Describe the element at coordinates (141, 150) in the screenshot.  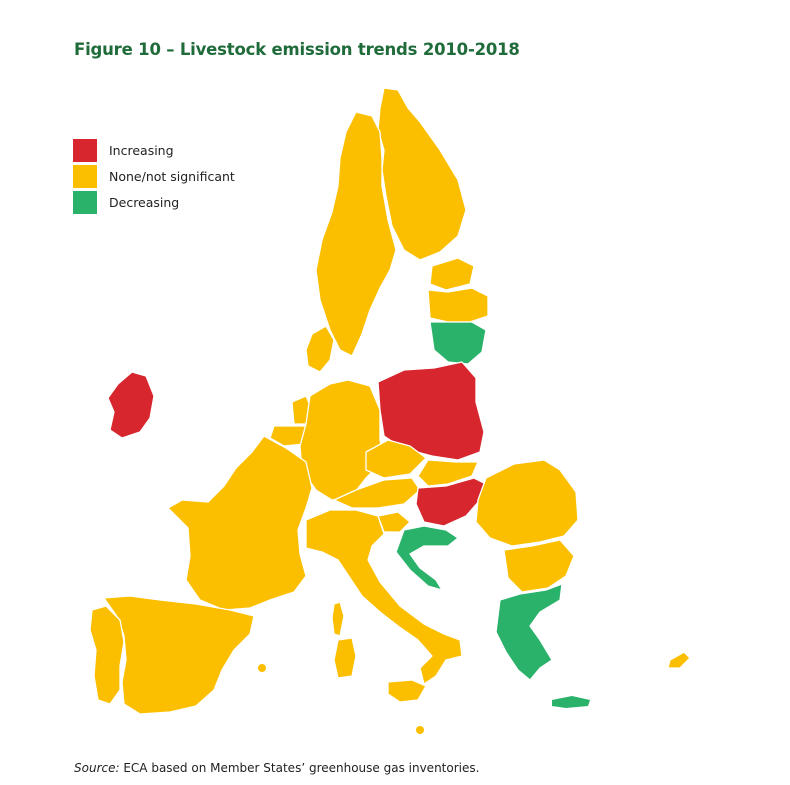
I see `legend-label: Increasing` at that location.